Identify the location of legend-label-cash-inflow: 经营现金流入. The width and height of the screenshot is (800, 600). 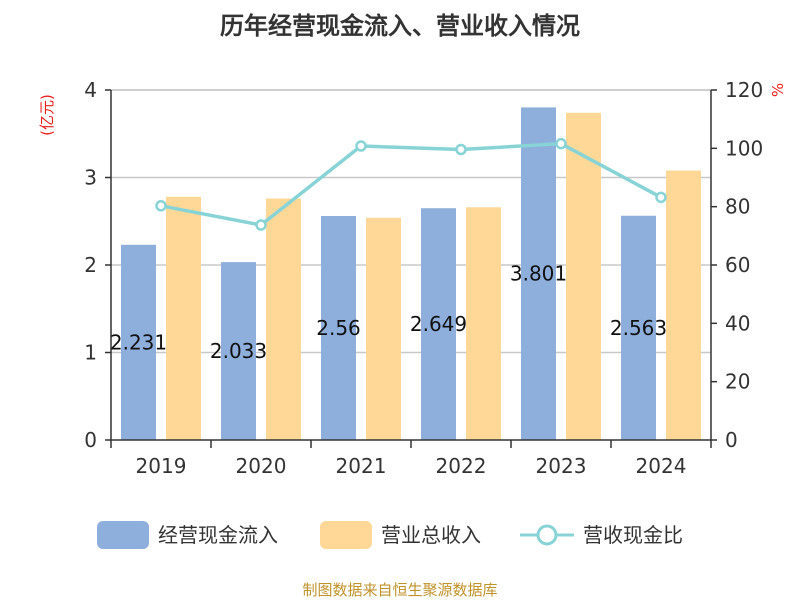
(218, 535).